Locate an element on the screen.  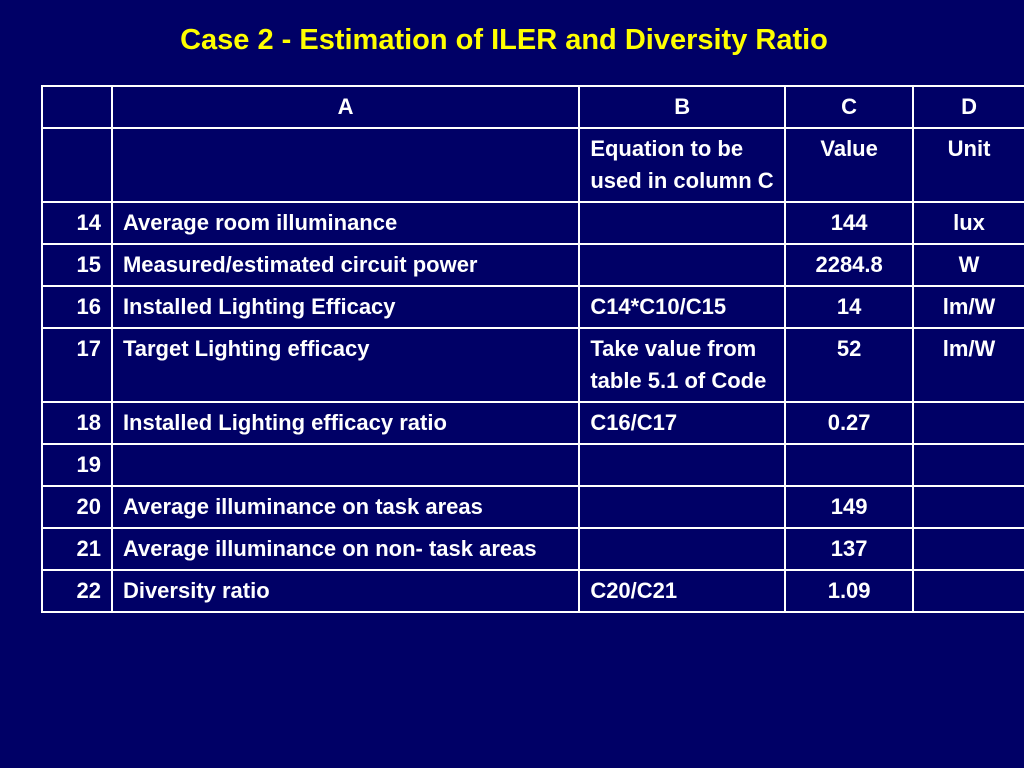
row-number-cell: 17 is located at coordinates (77, 365).